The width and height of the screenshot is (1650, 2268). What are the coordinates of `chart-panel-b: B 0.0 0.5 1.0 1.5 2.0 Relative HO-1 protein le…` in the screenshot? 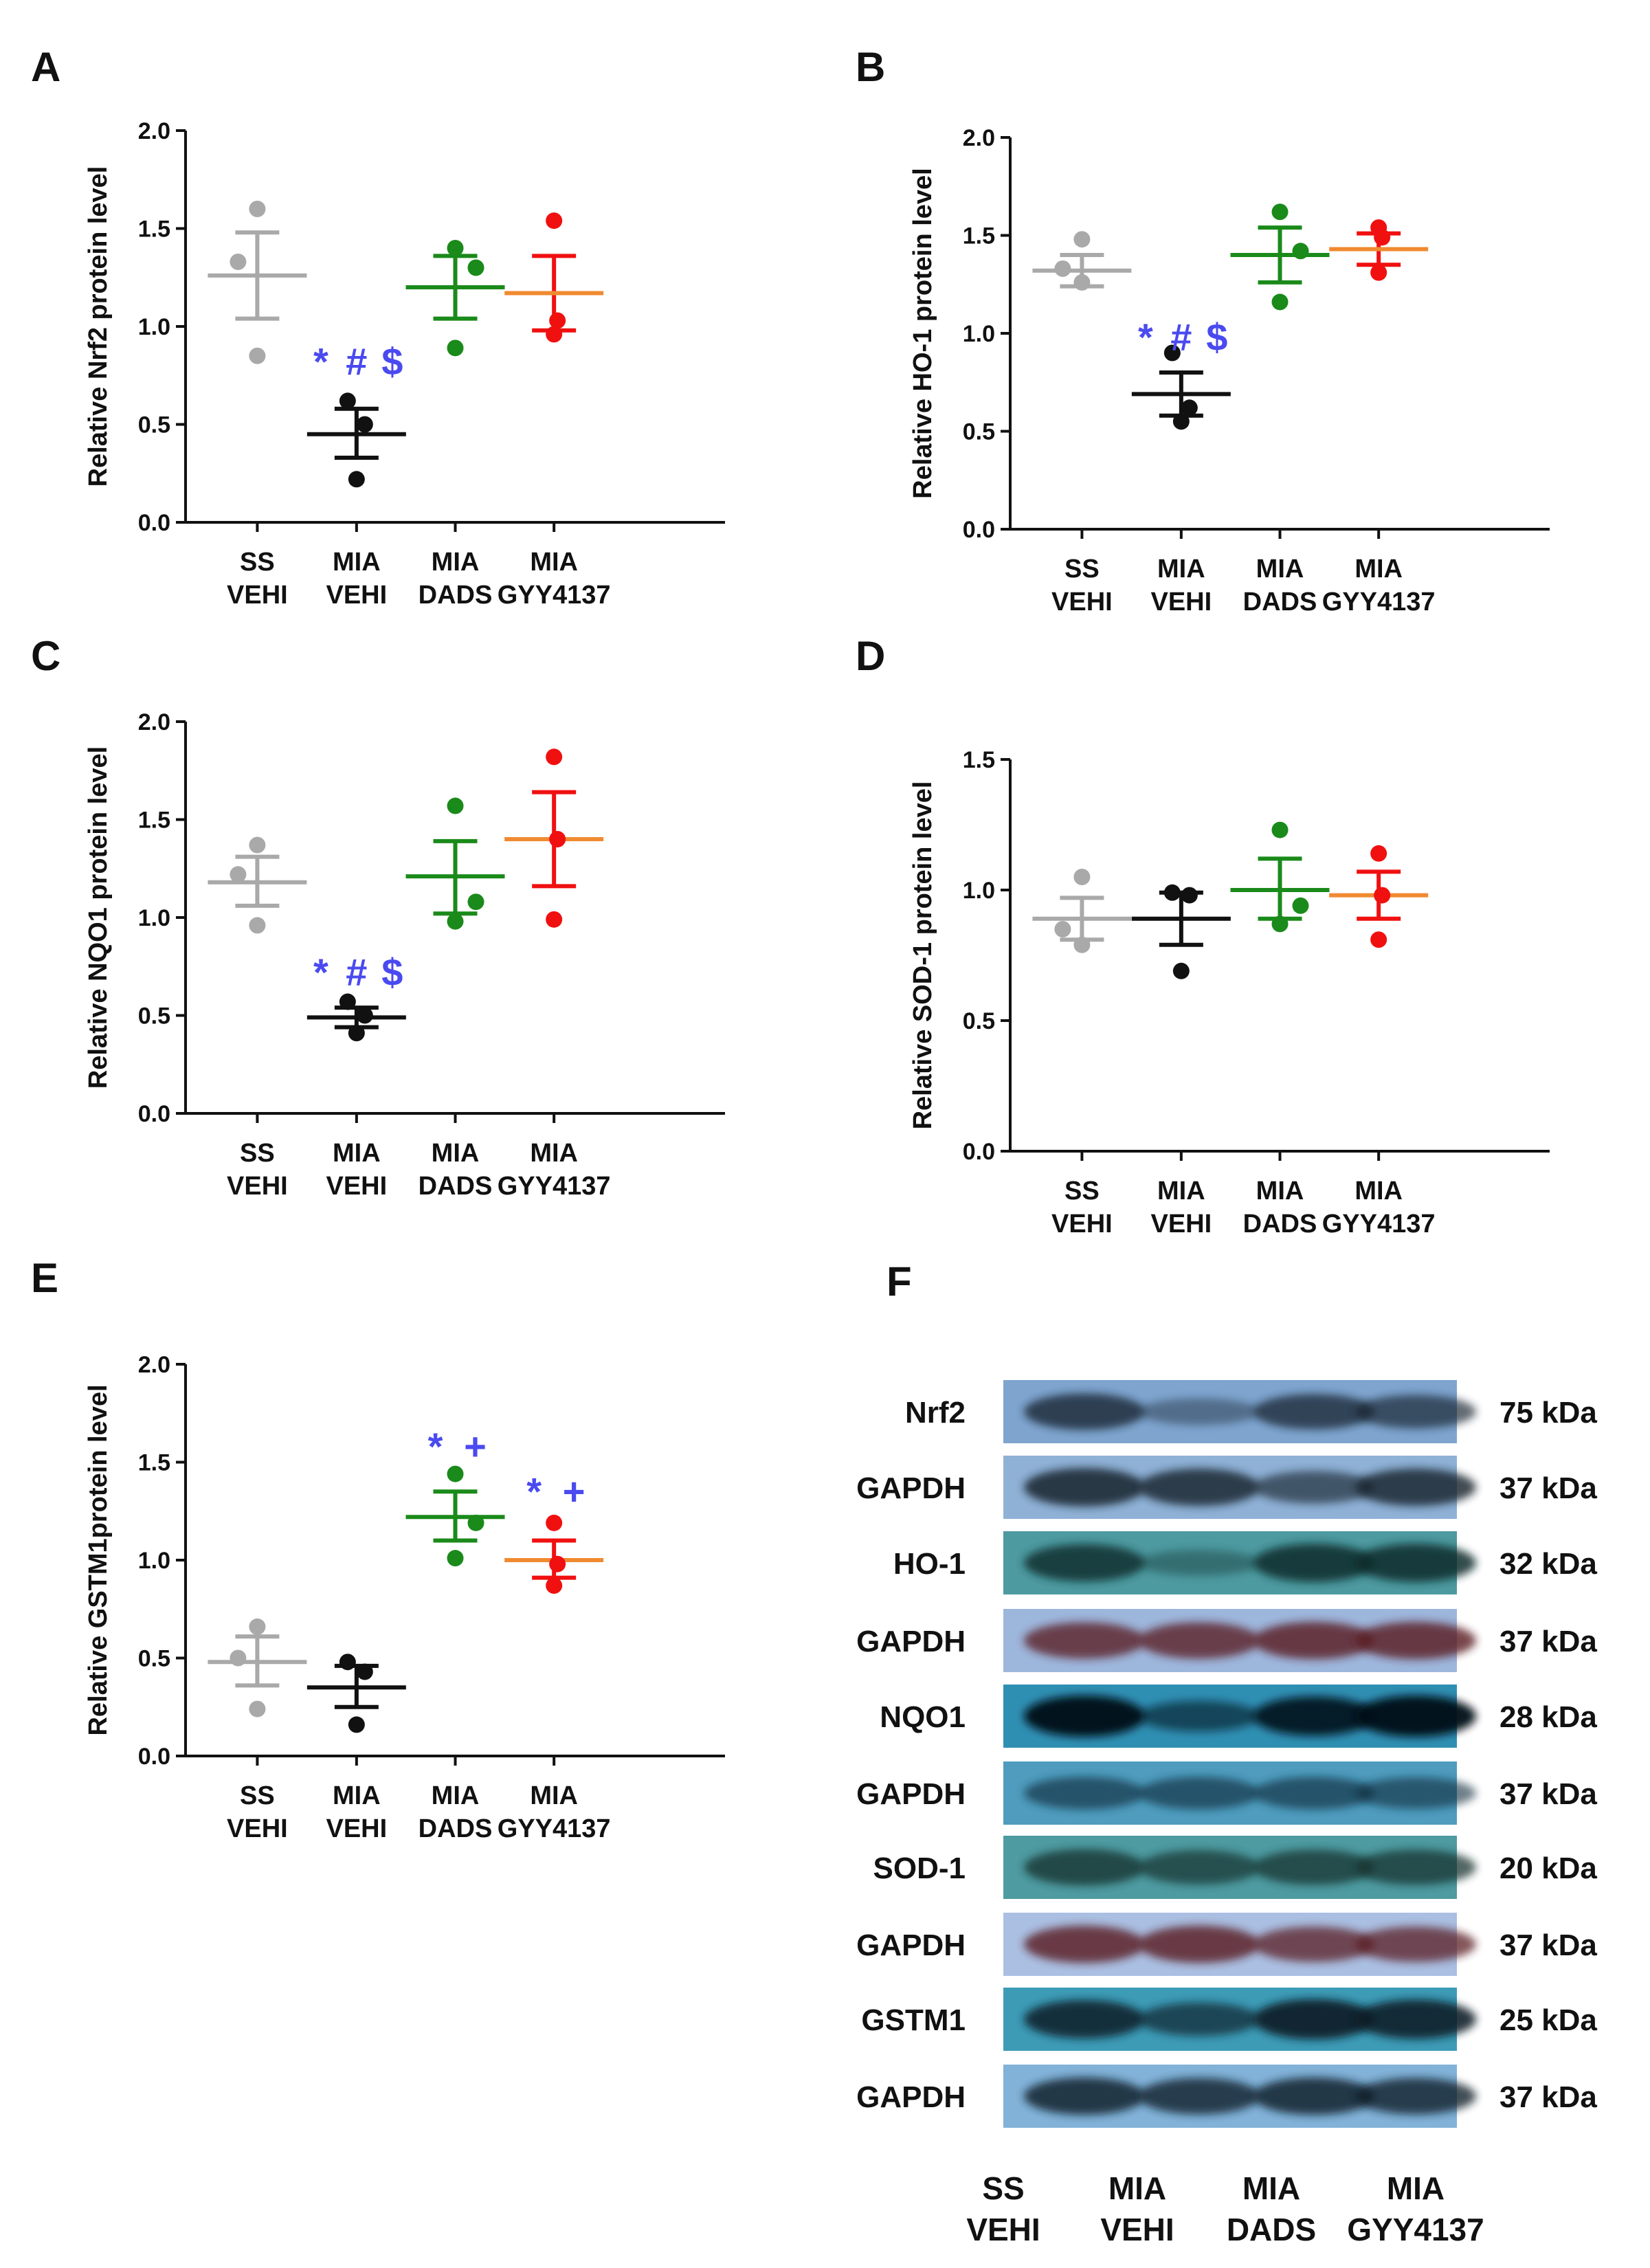 It's located at (1203, 330).